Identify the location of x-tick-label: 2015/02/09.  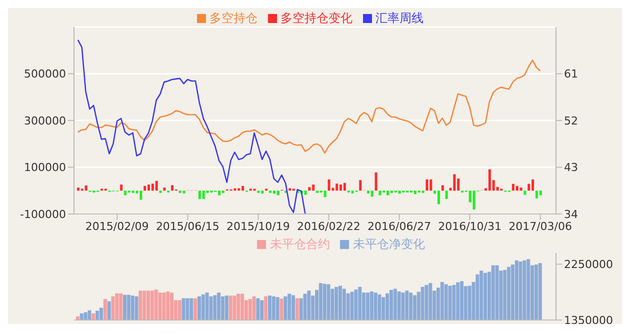
(117, 226).